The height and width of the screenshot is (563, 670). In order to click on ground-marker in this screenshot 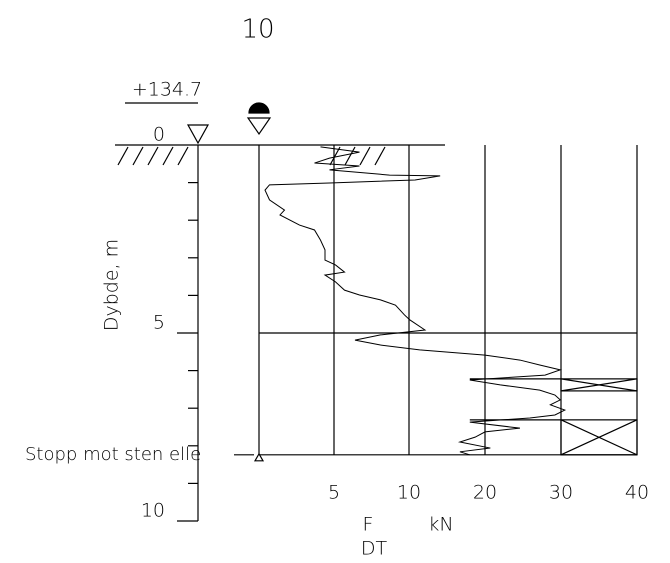, I will do `click(198, 134)`.